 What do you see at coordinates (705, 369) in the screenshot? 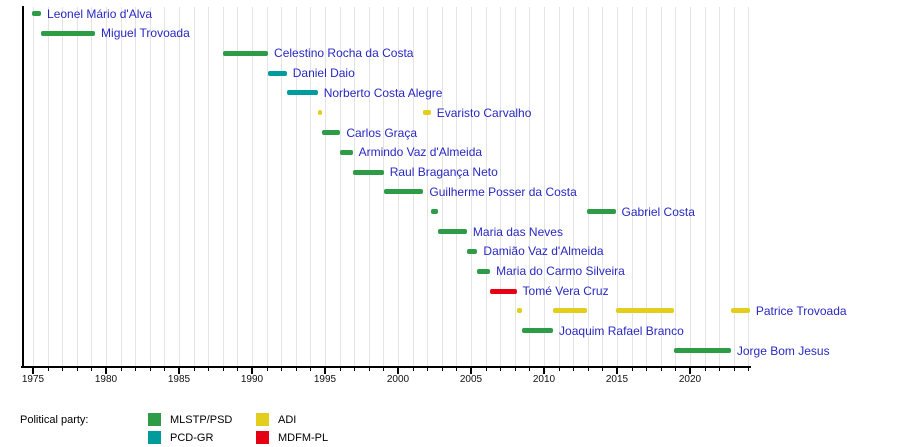
I see `axis-tick-2021` at bounding box center [705, 369].